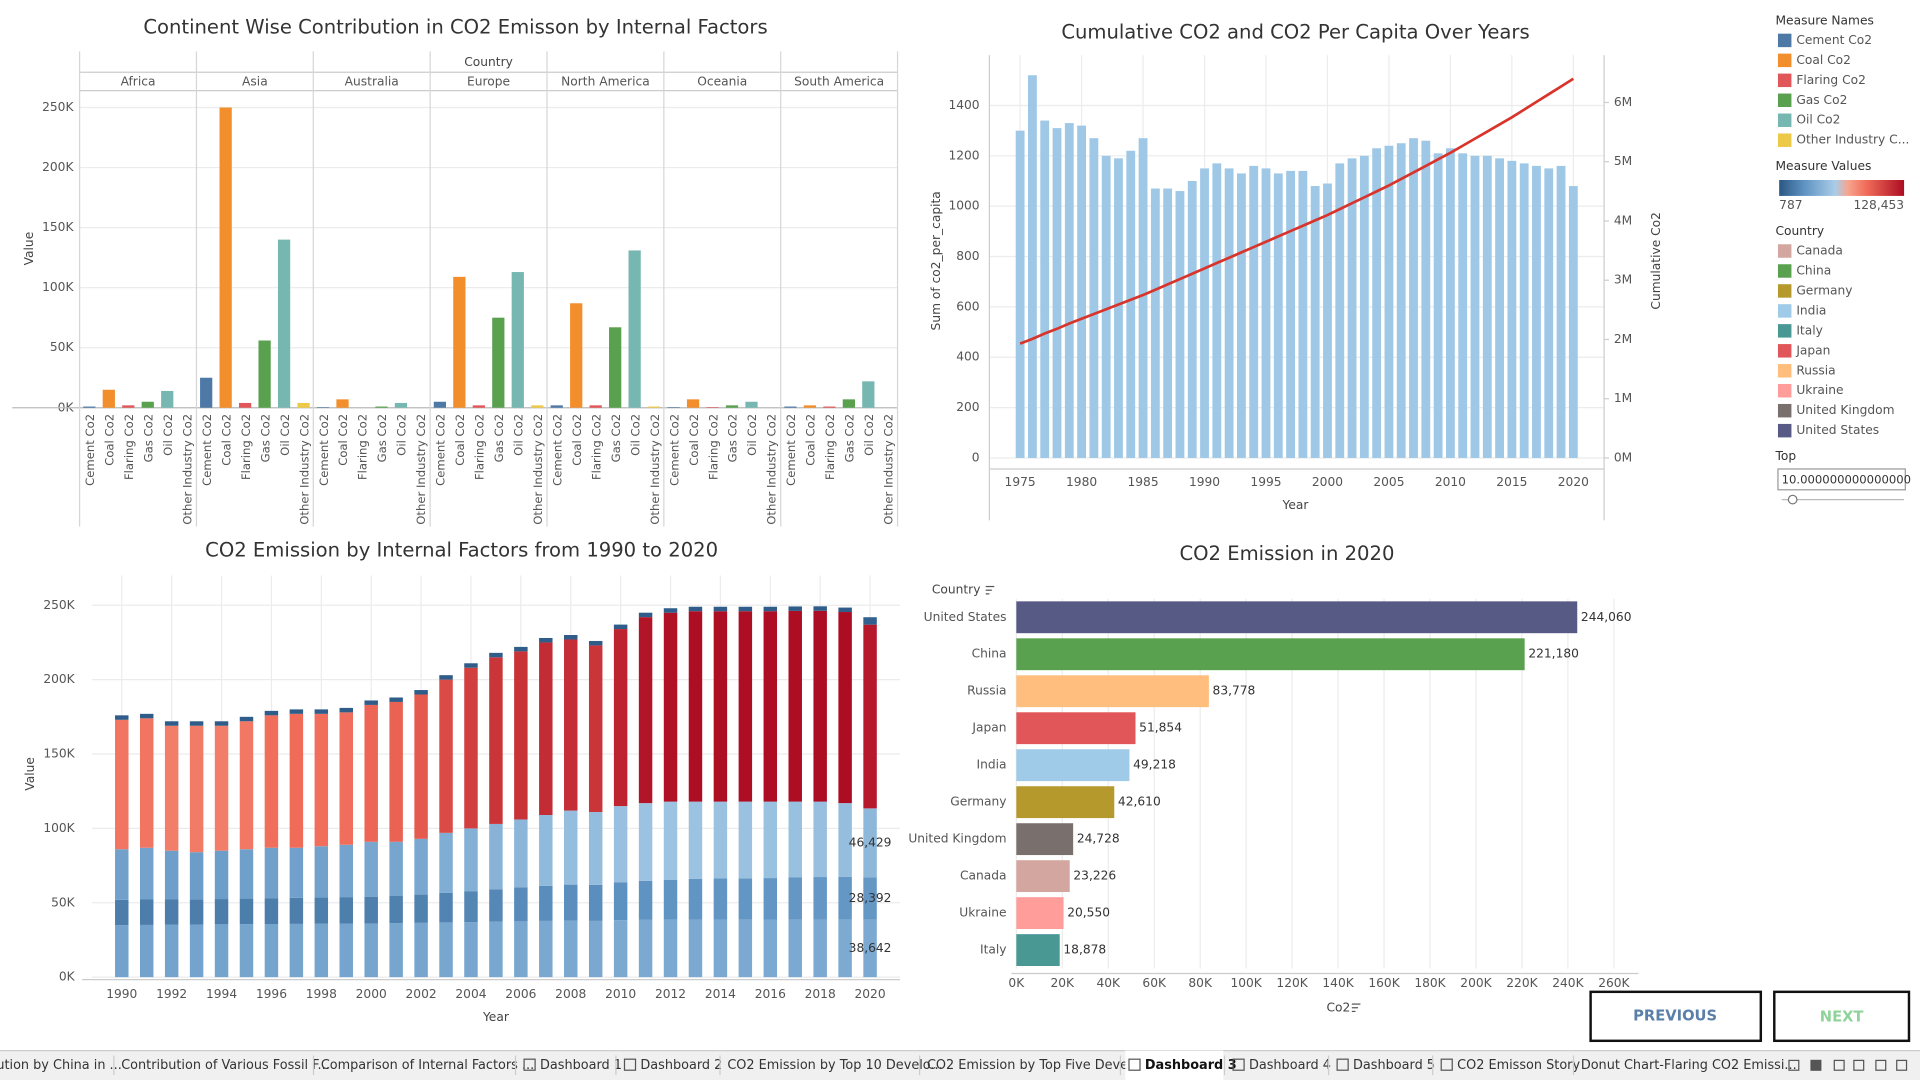 The width and height of the screenshot is (1920, 1080). What do you see at coordinates (616, 438) in the screenshot?
I see `factor-label: Gas Co2` at bounding box center [616, 438].